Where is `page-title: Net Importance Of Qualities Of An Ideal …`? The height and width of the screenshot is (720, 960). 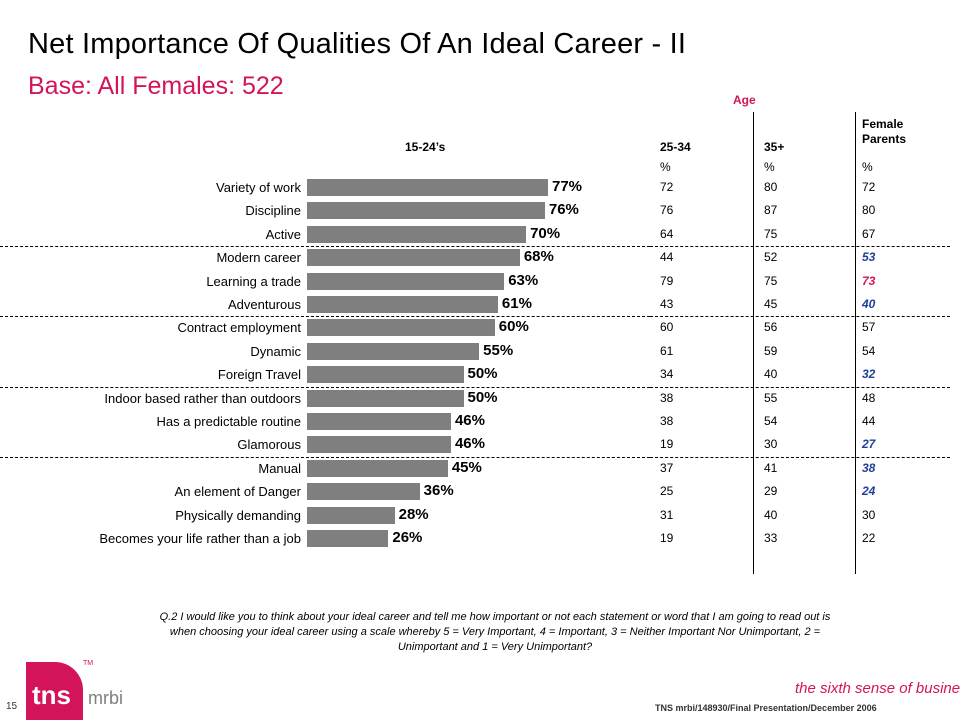
page-title: Net Importance Of Qualities Of An Ideal … is located at coordinates (357, 44).